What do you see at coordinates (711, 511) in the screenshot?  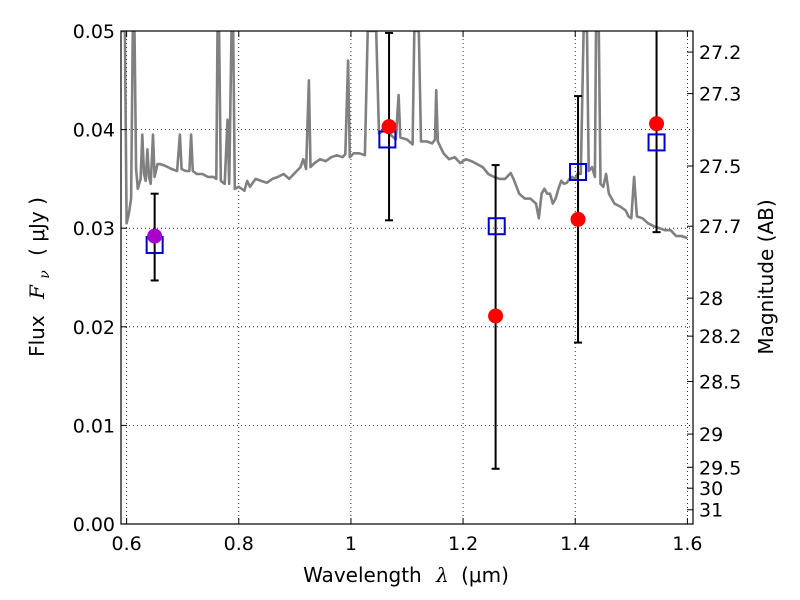 I see `y2-tick-label: 31` at bounding box center [711, 511].